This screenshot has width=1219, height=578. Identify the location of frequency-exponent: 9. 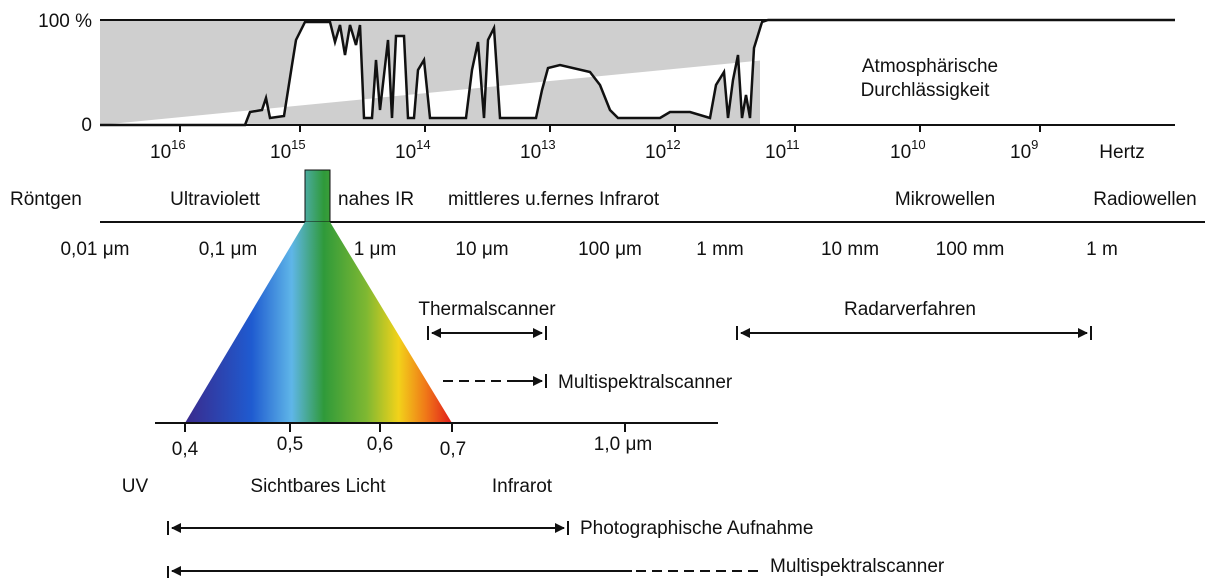
(1034, 144).